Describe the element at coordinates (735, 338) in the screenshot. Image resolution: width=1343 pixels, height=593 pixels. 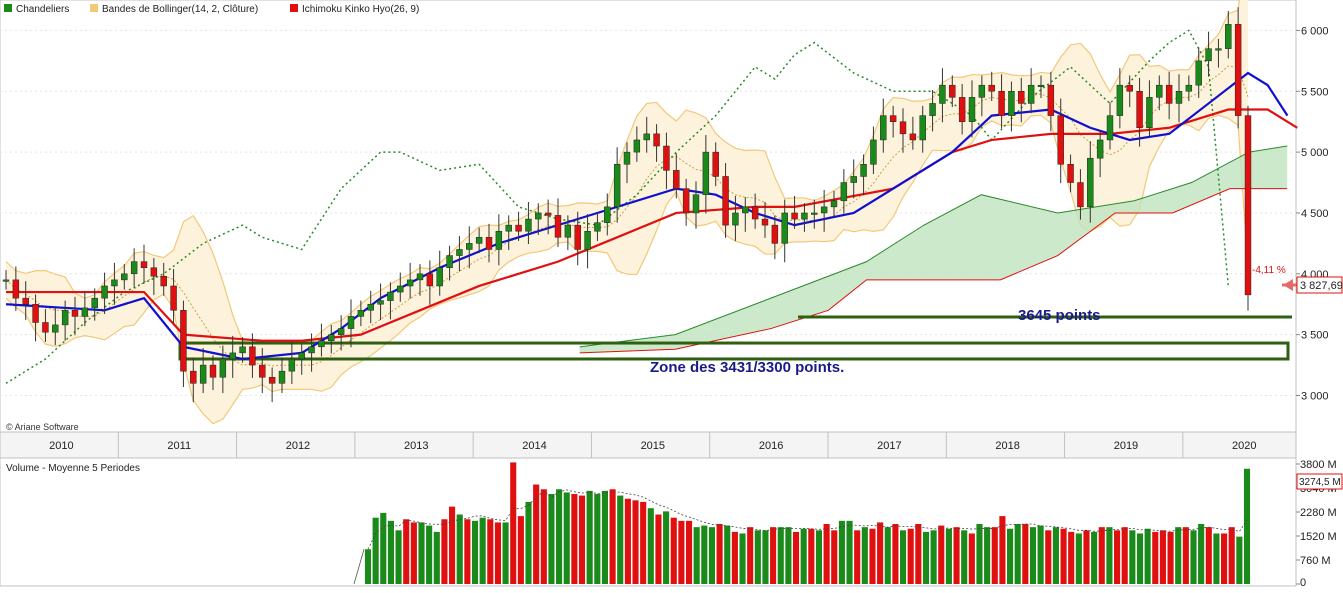
I see `support-zone` at that location.